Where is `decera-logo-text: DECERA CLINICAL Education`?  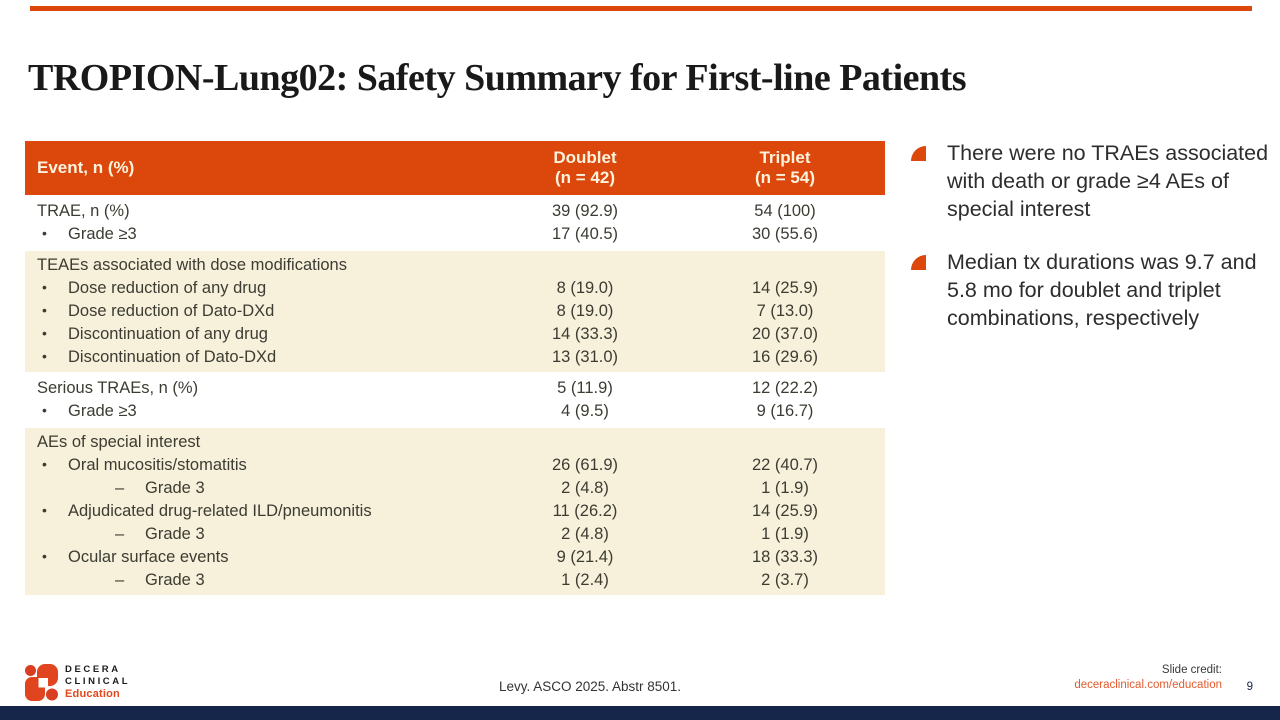
decera-logo-text: DECERA CLINICAL Education is located at coordinates (97, 682).